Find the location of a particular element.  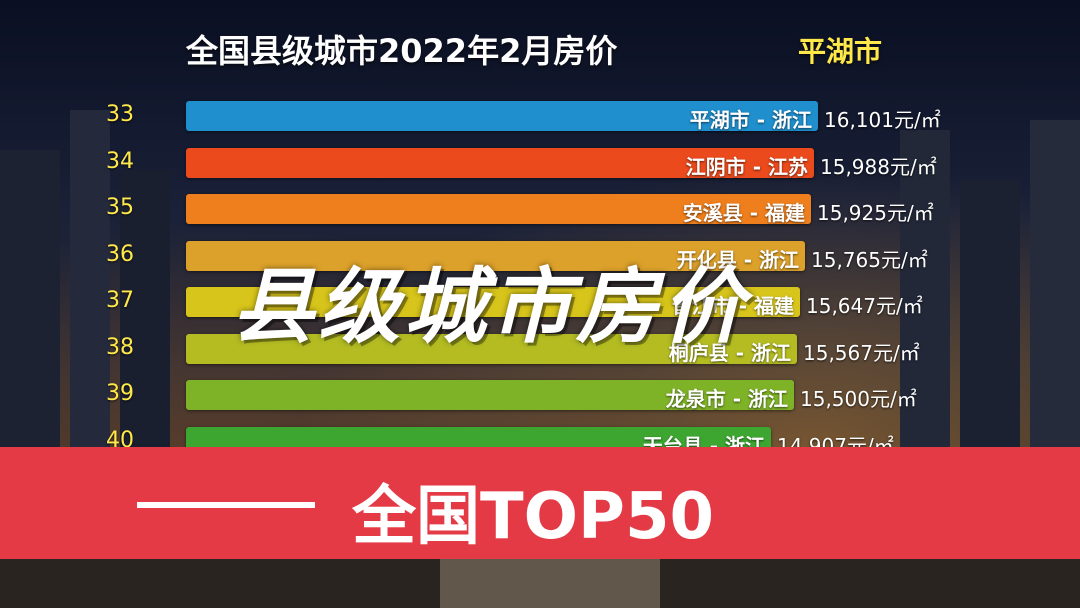

banner-text: 全国TOP50 is located at coordinates (533, 517).